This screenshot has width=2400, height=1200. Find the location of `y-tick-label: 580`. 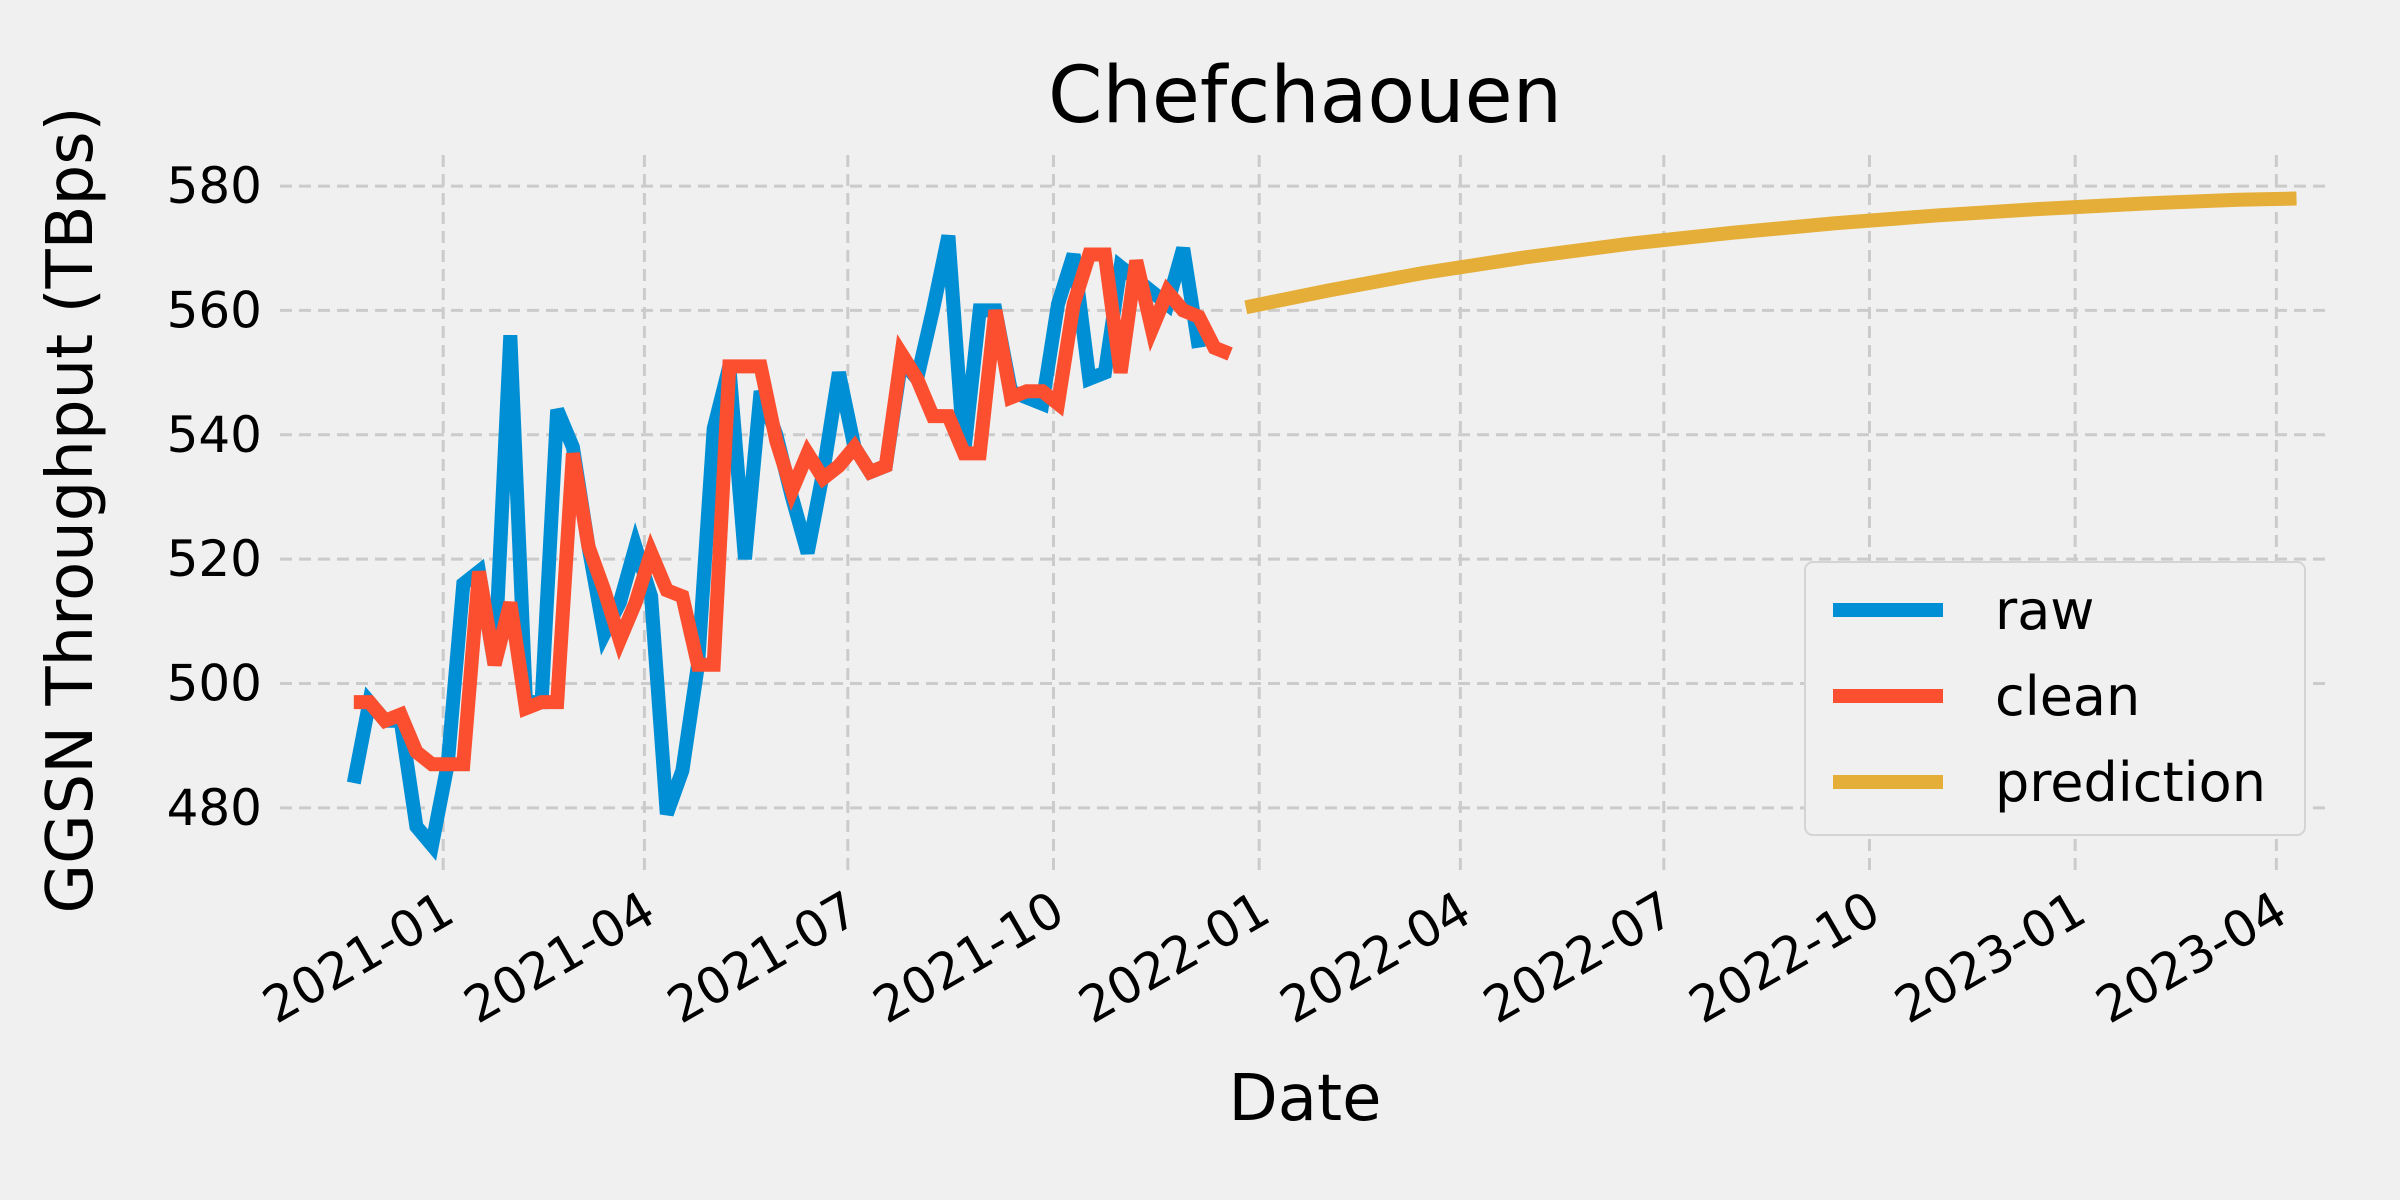

y-tick-label: 580 is located at coordinates (214, 186).